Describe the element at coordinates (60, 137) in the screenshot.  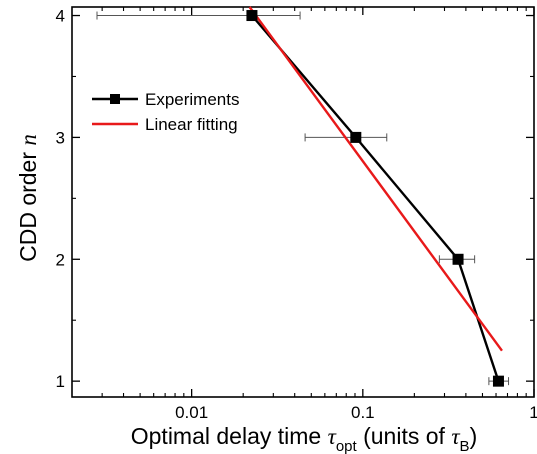
I see `y-tick-label: 3` at that location.